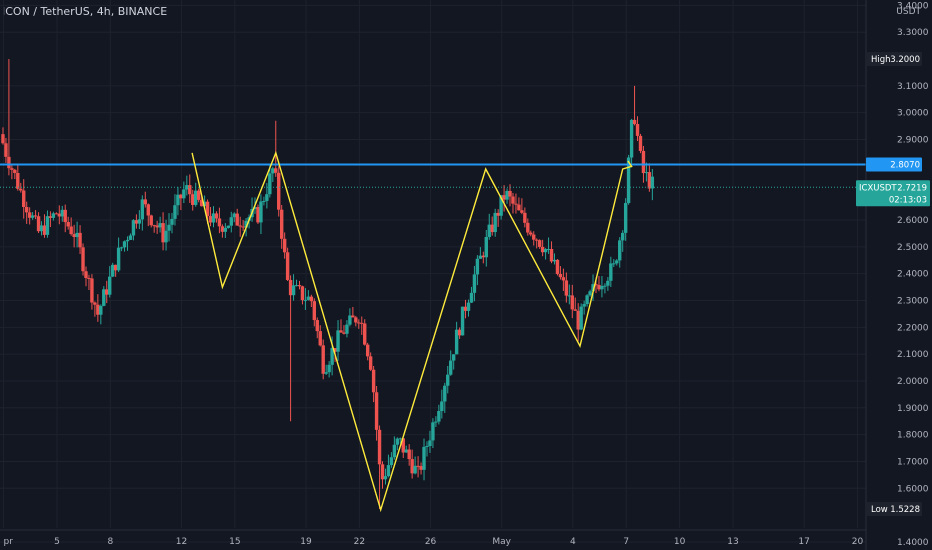 The height and width of the screenshot is (550, 932). I want to click on resistance-line, so click(433, 175).